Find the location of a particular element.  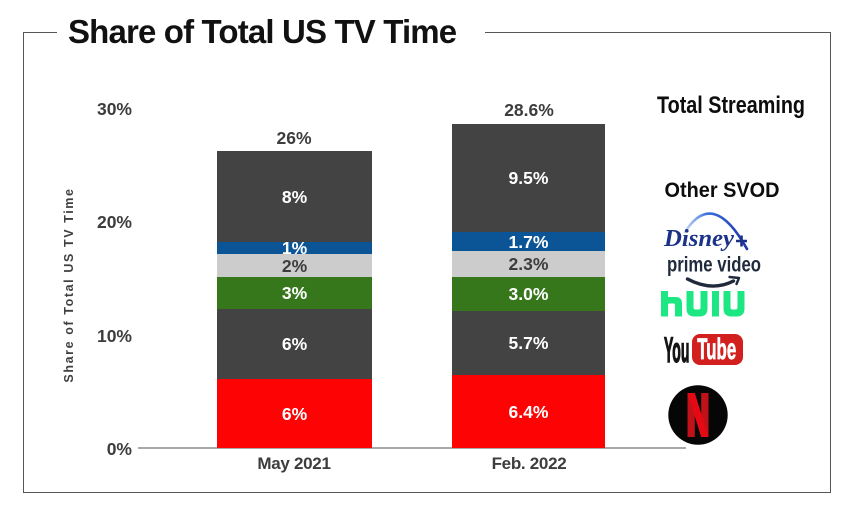

svg-text: Total Streaming is located at coordinates (731, 105).